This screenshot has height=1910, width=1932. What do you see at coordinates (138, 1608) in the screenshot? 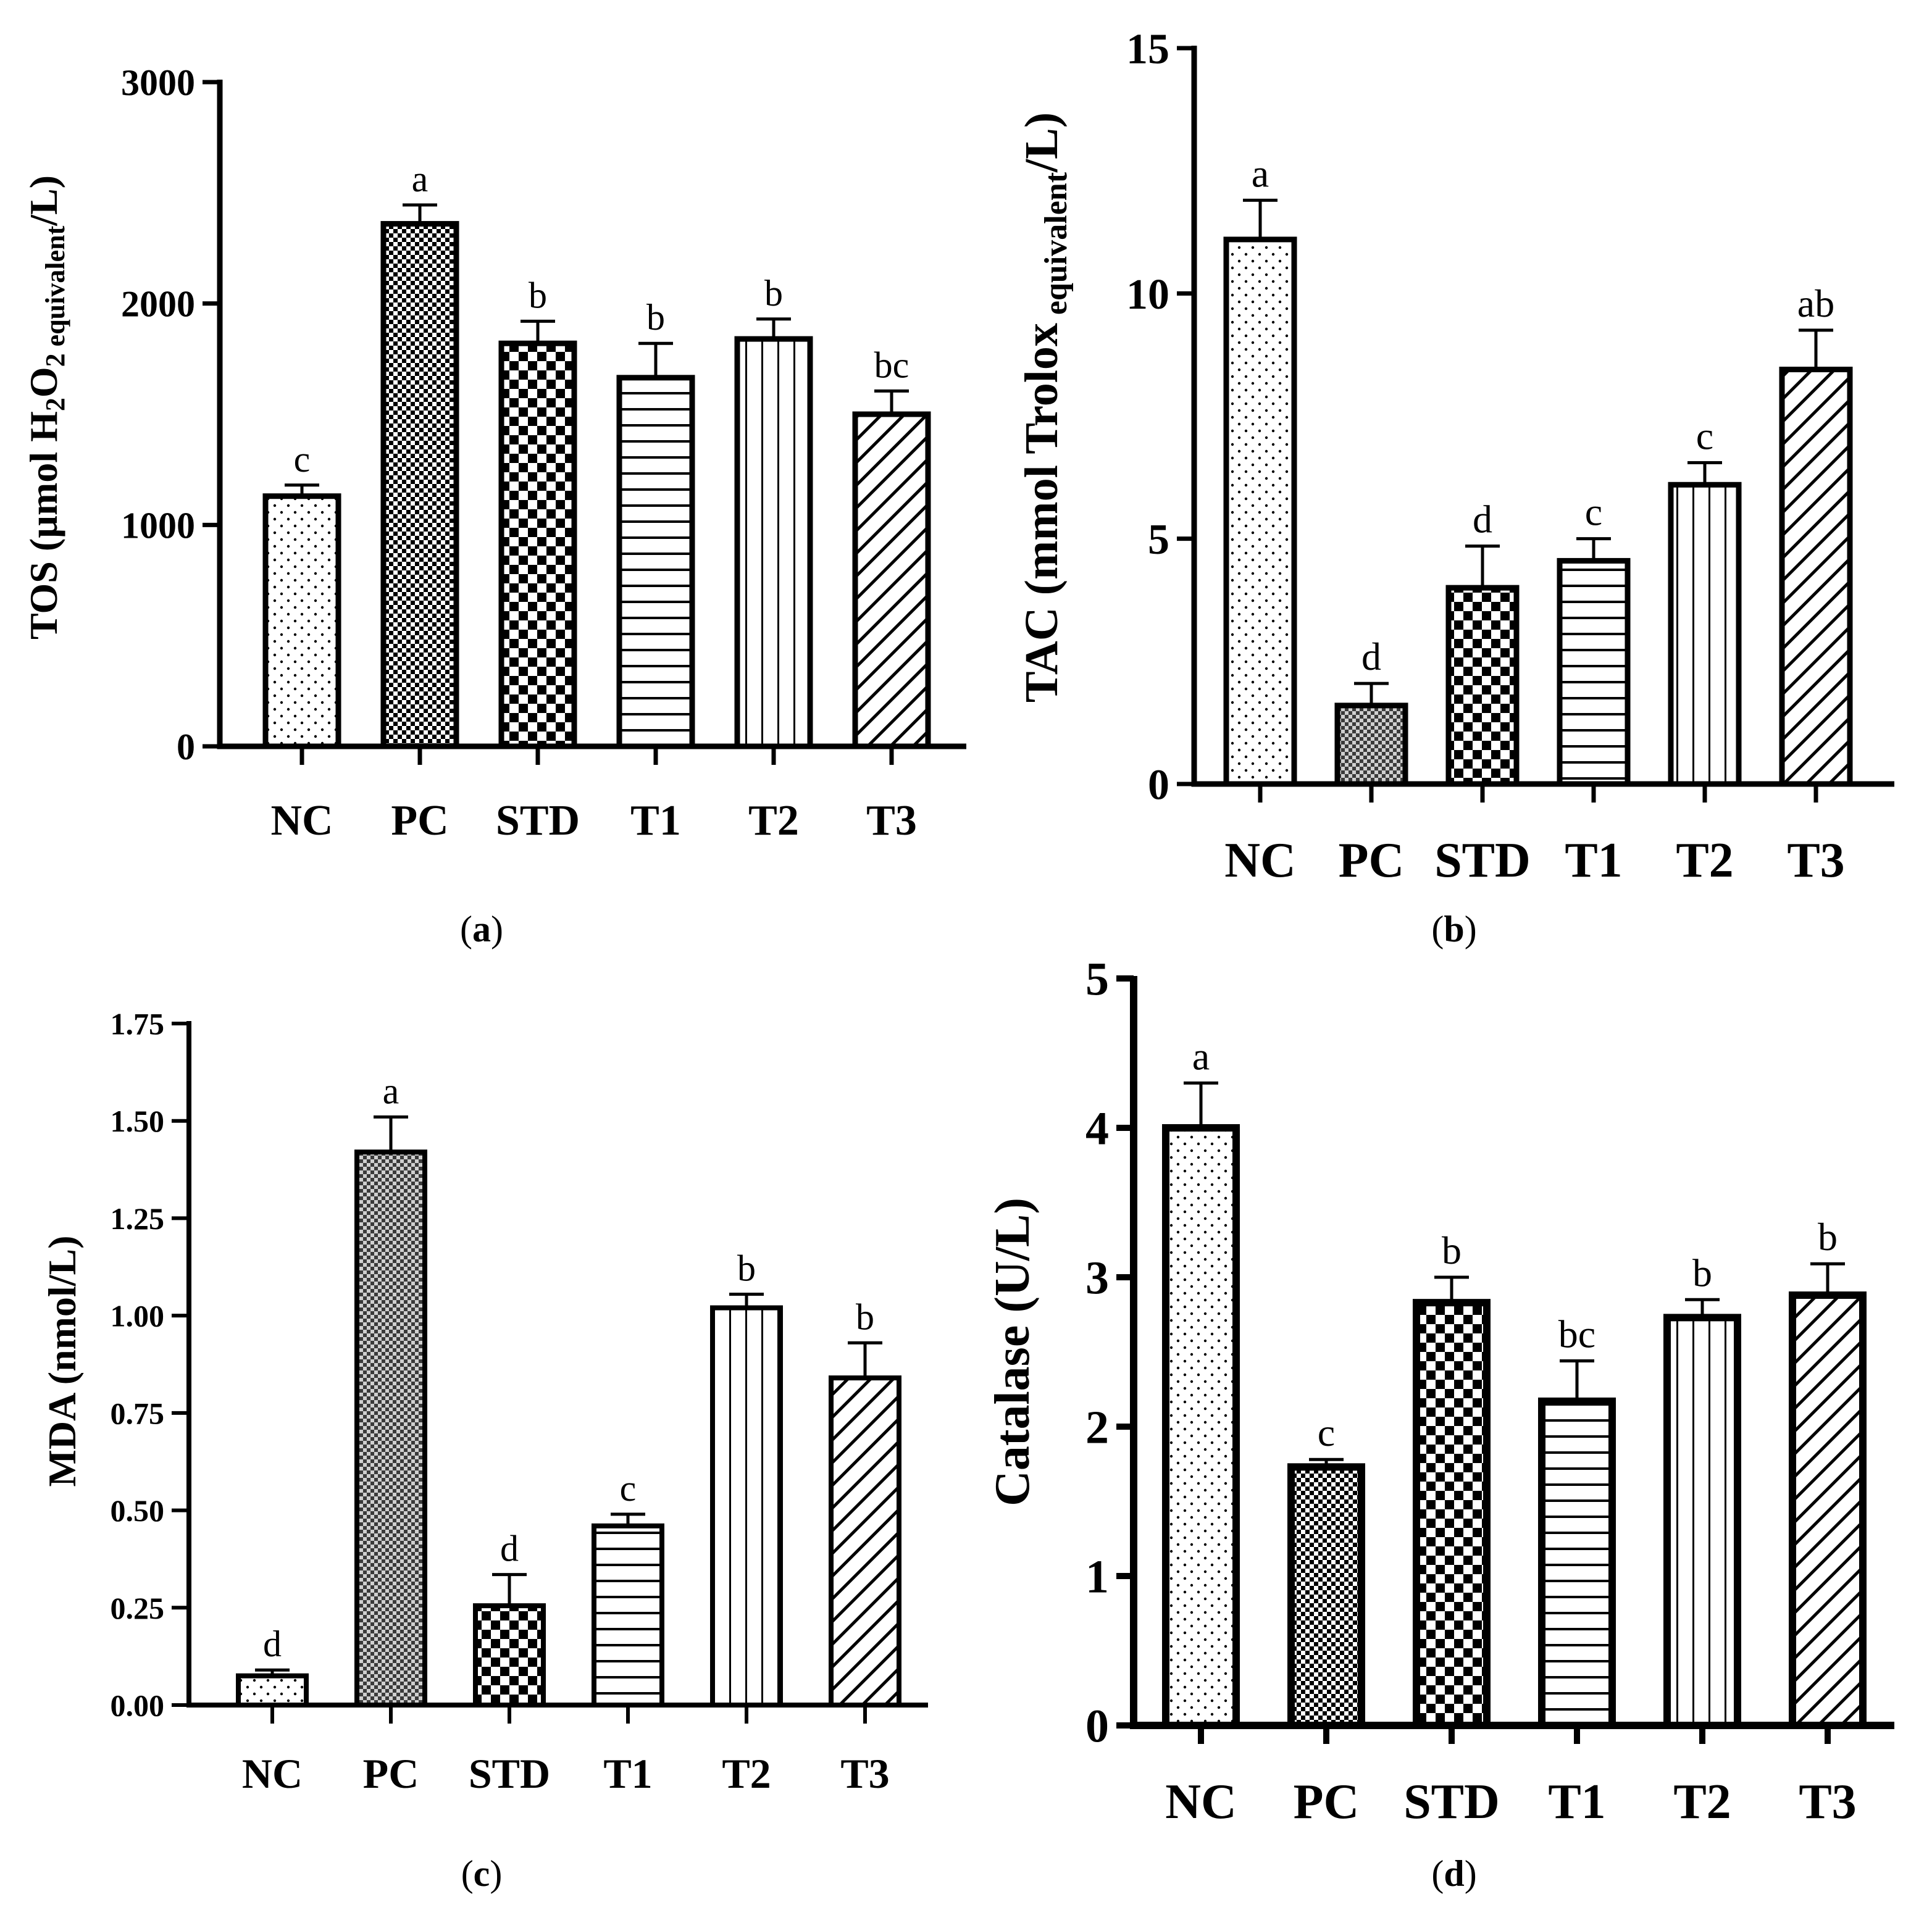
I see `y-tick-label: 0.25` at bounding box center [138, 1608].